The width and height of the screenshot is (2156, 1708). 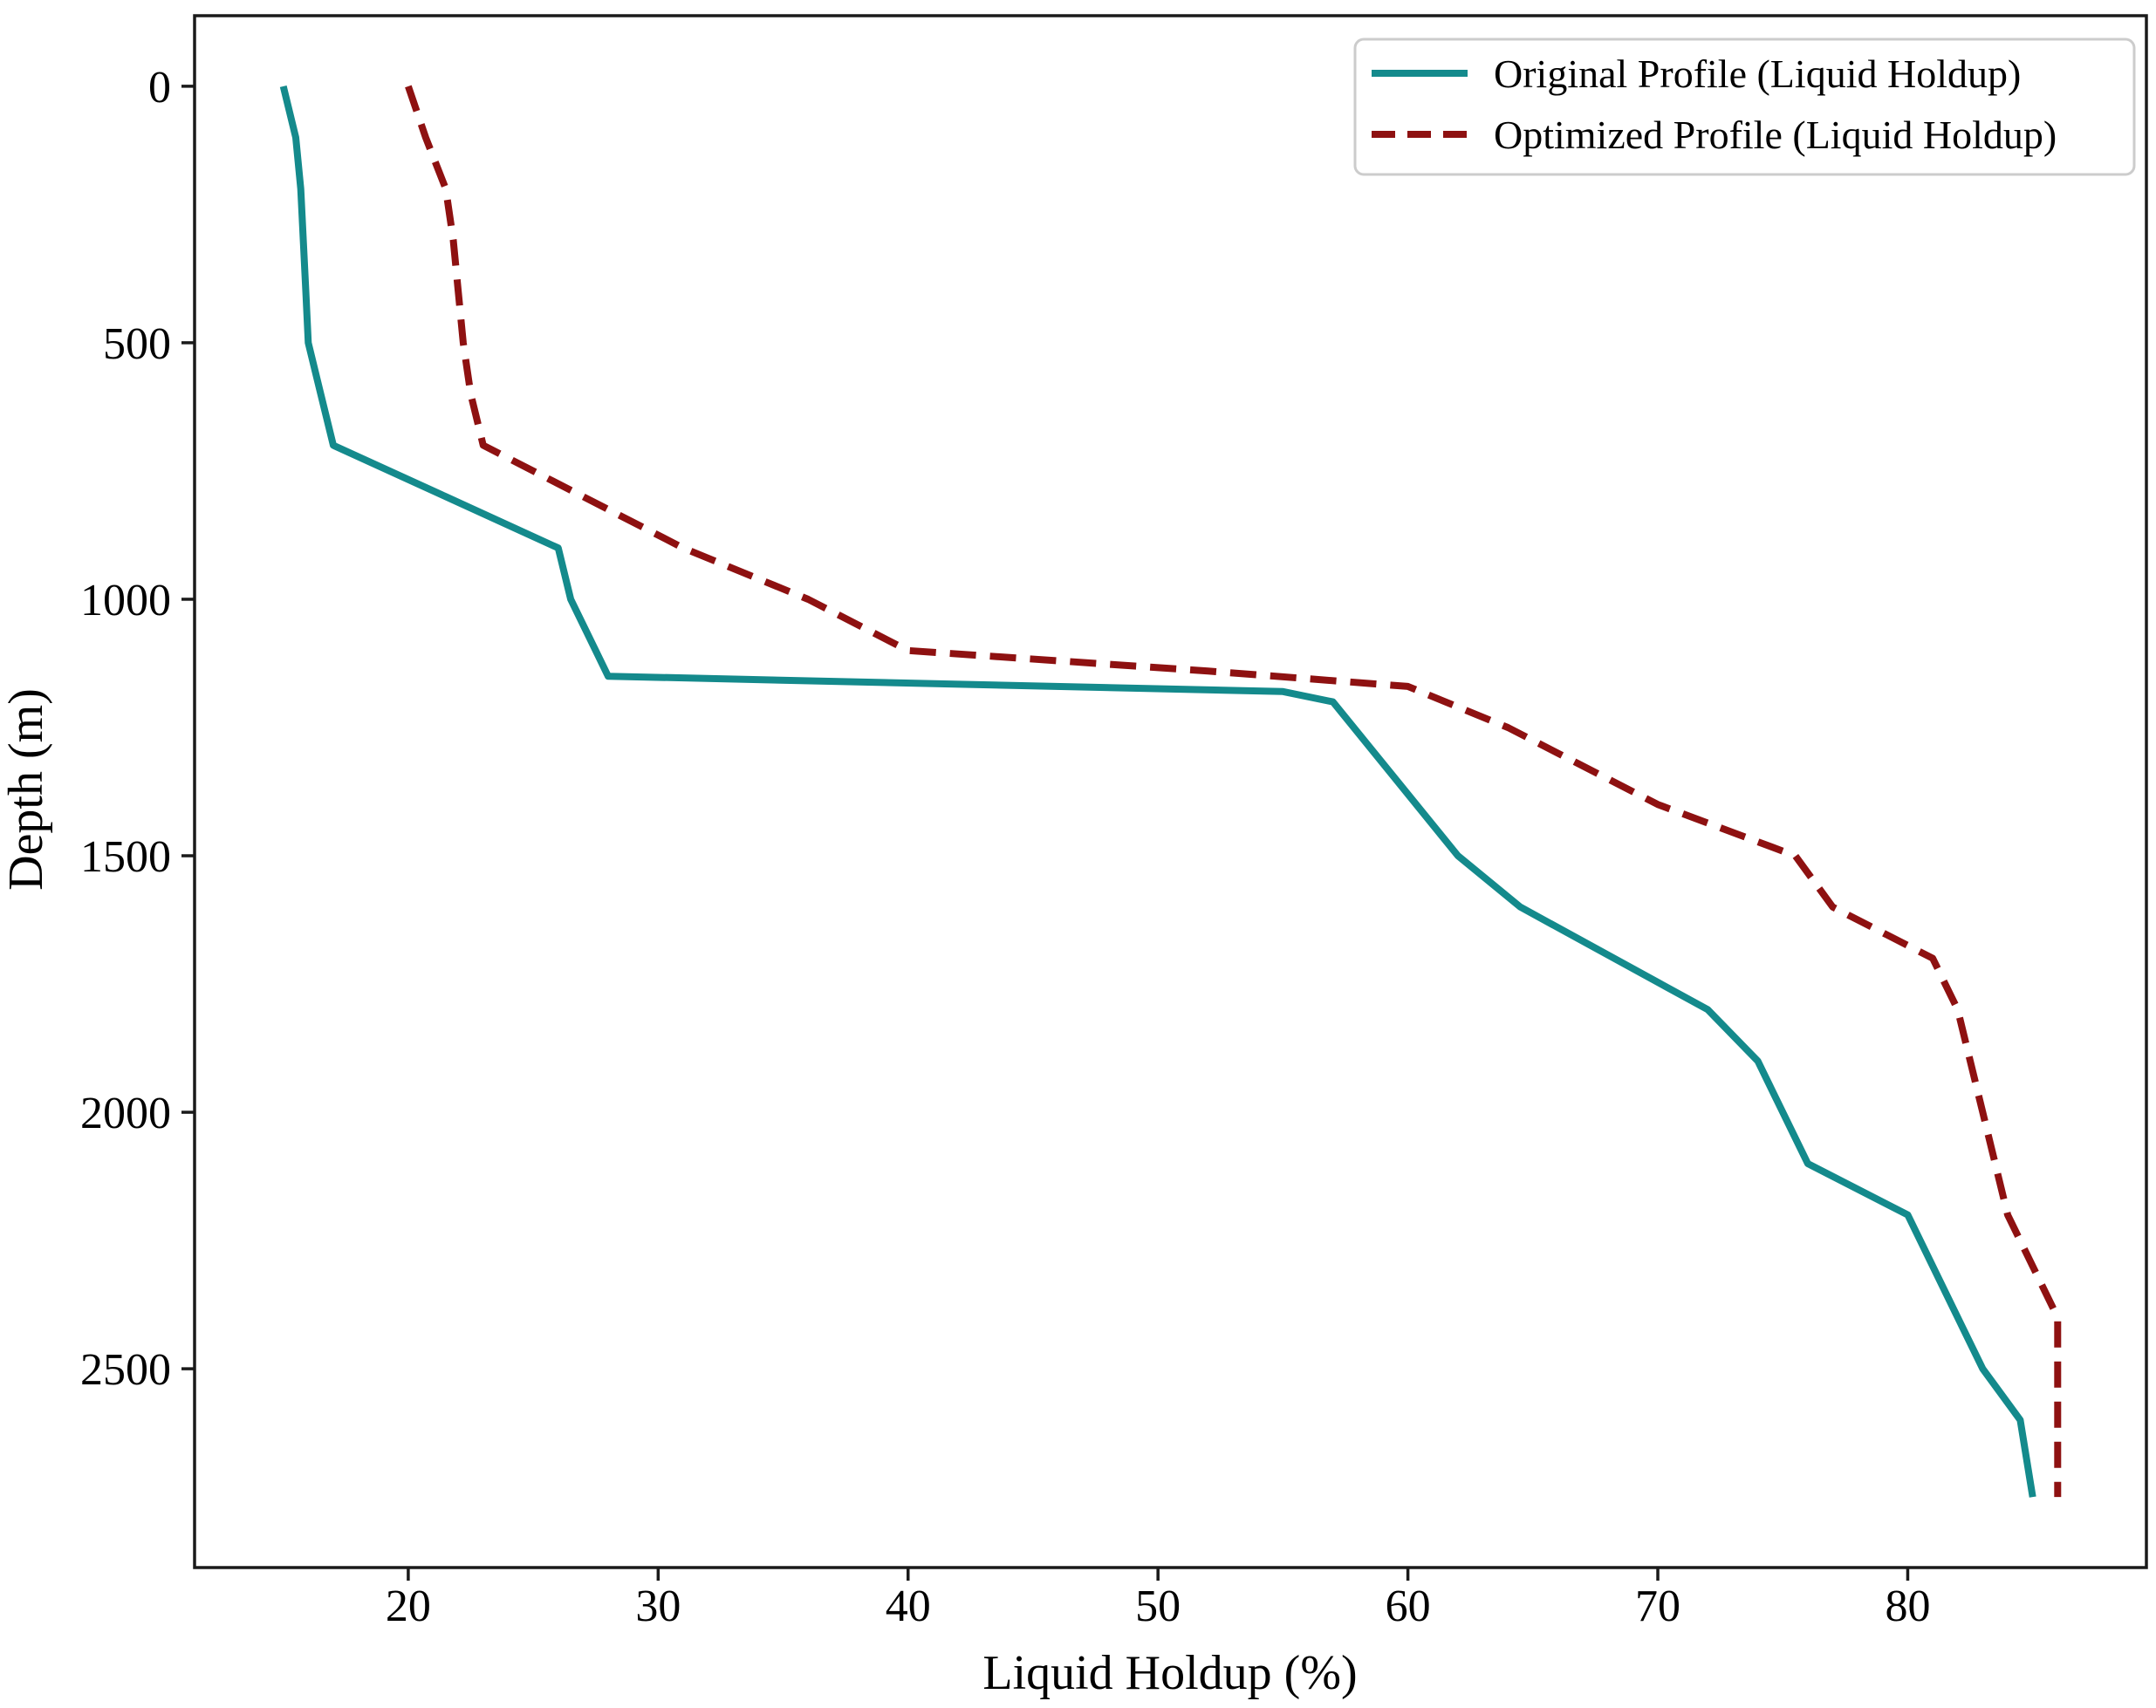 What do you see at coordinates (125, 1113) in the screenshot?
I see `y-tick-label: 2000` at bounding box center [125, 1113].